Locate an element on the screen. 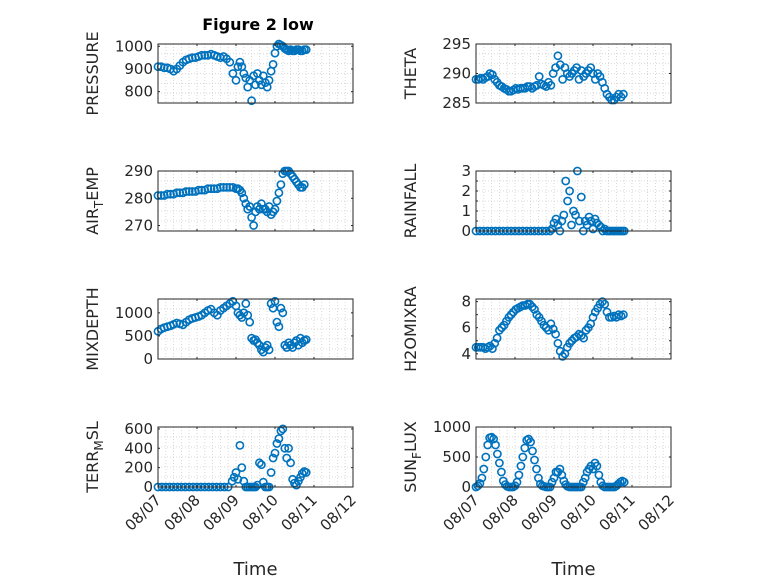 The image size is (778, 583). panel-theta: 285 290 295 THETA is located at coordinates (536, 73).